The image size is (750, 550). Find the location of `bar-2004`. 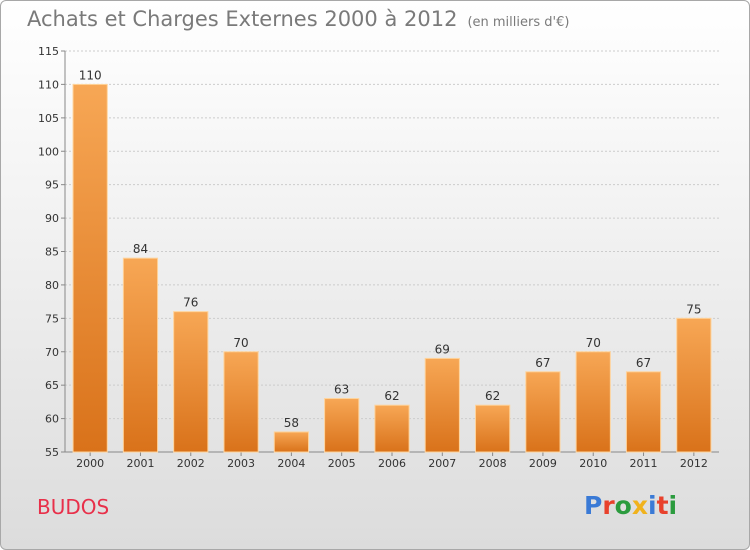

bar-2004 is located at coordinates (291, 442).